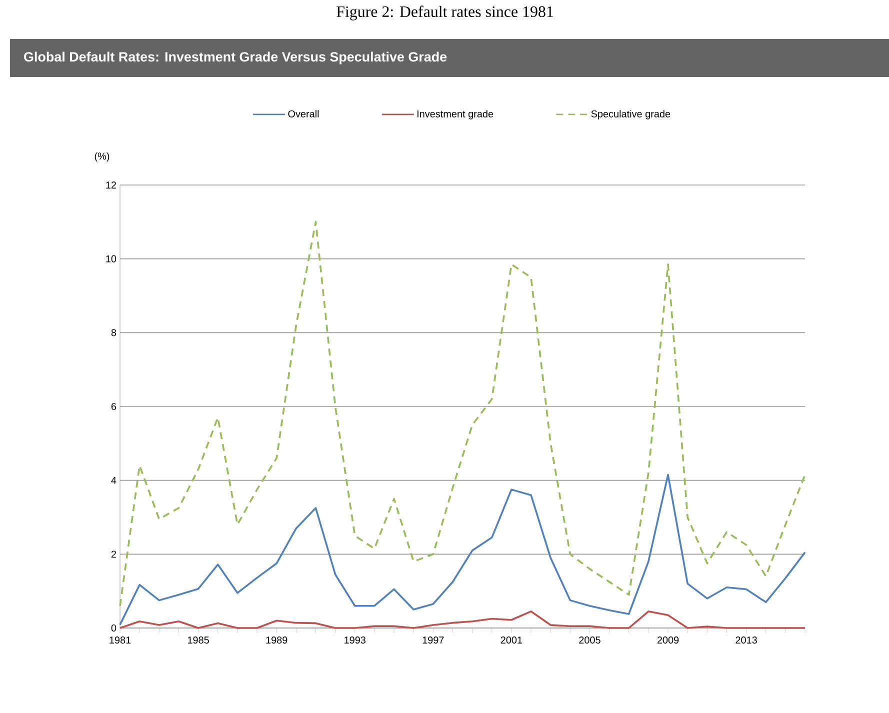 The image size is (889, 713). What do you see at coordinates (113, 628) in the screenshot?
I see `y-tick-label: 0` at bounding box center [113, 628].